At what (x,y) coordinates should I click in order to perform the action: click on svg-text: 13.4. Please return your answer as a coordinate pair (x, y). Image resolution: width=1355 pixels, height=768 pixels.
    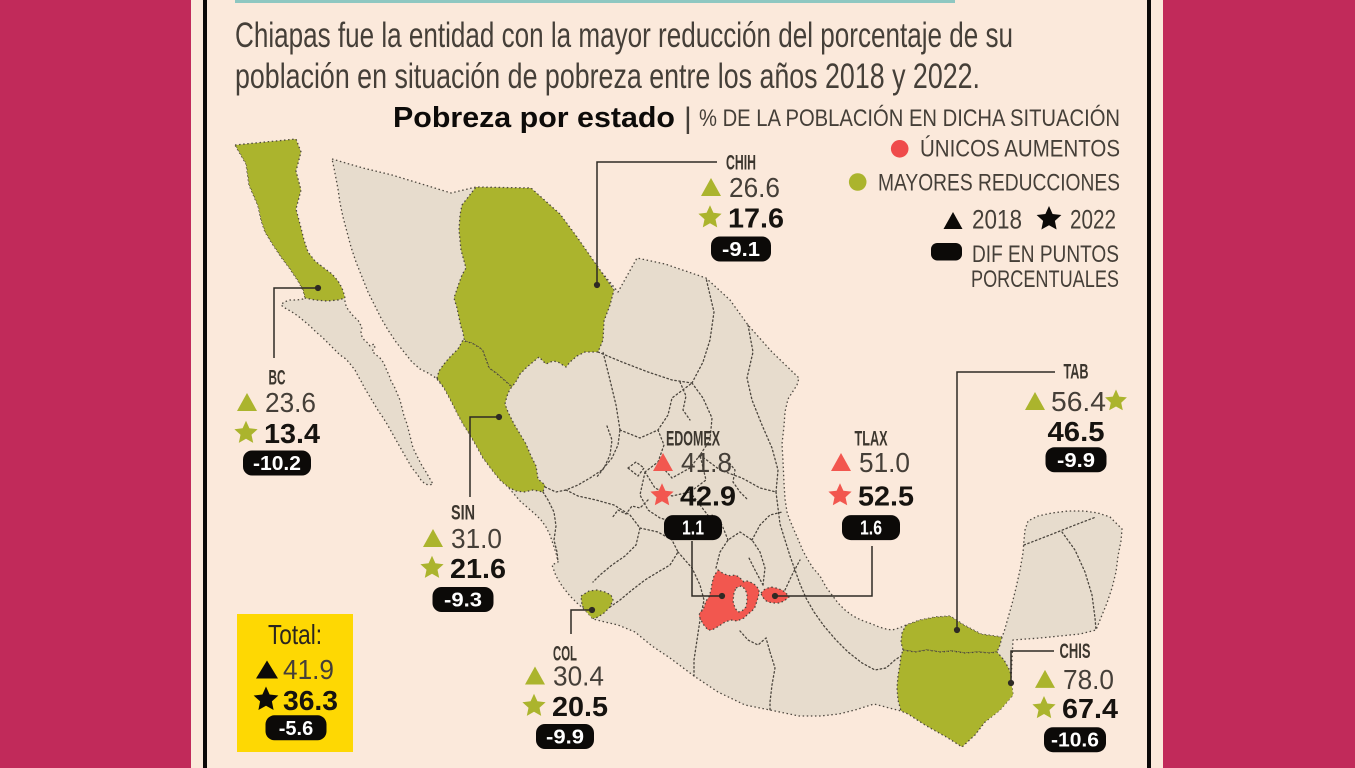
    Looking at the image, I should click on (292, 433).